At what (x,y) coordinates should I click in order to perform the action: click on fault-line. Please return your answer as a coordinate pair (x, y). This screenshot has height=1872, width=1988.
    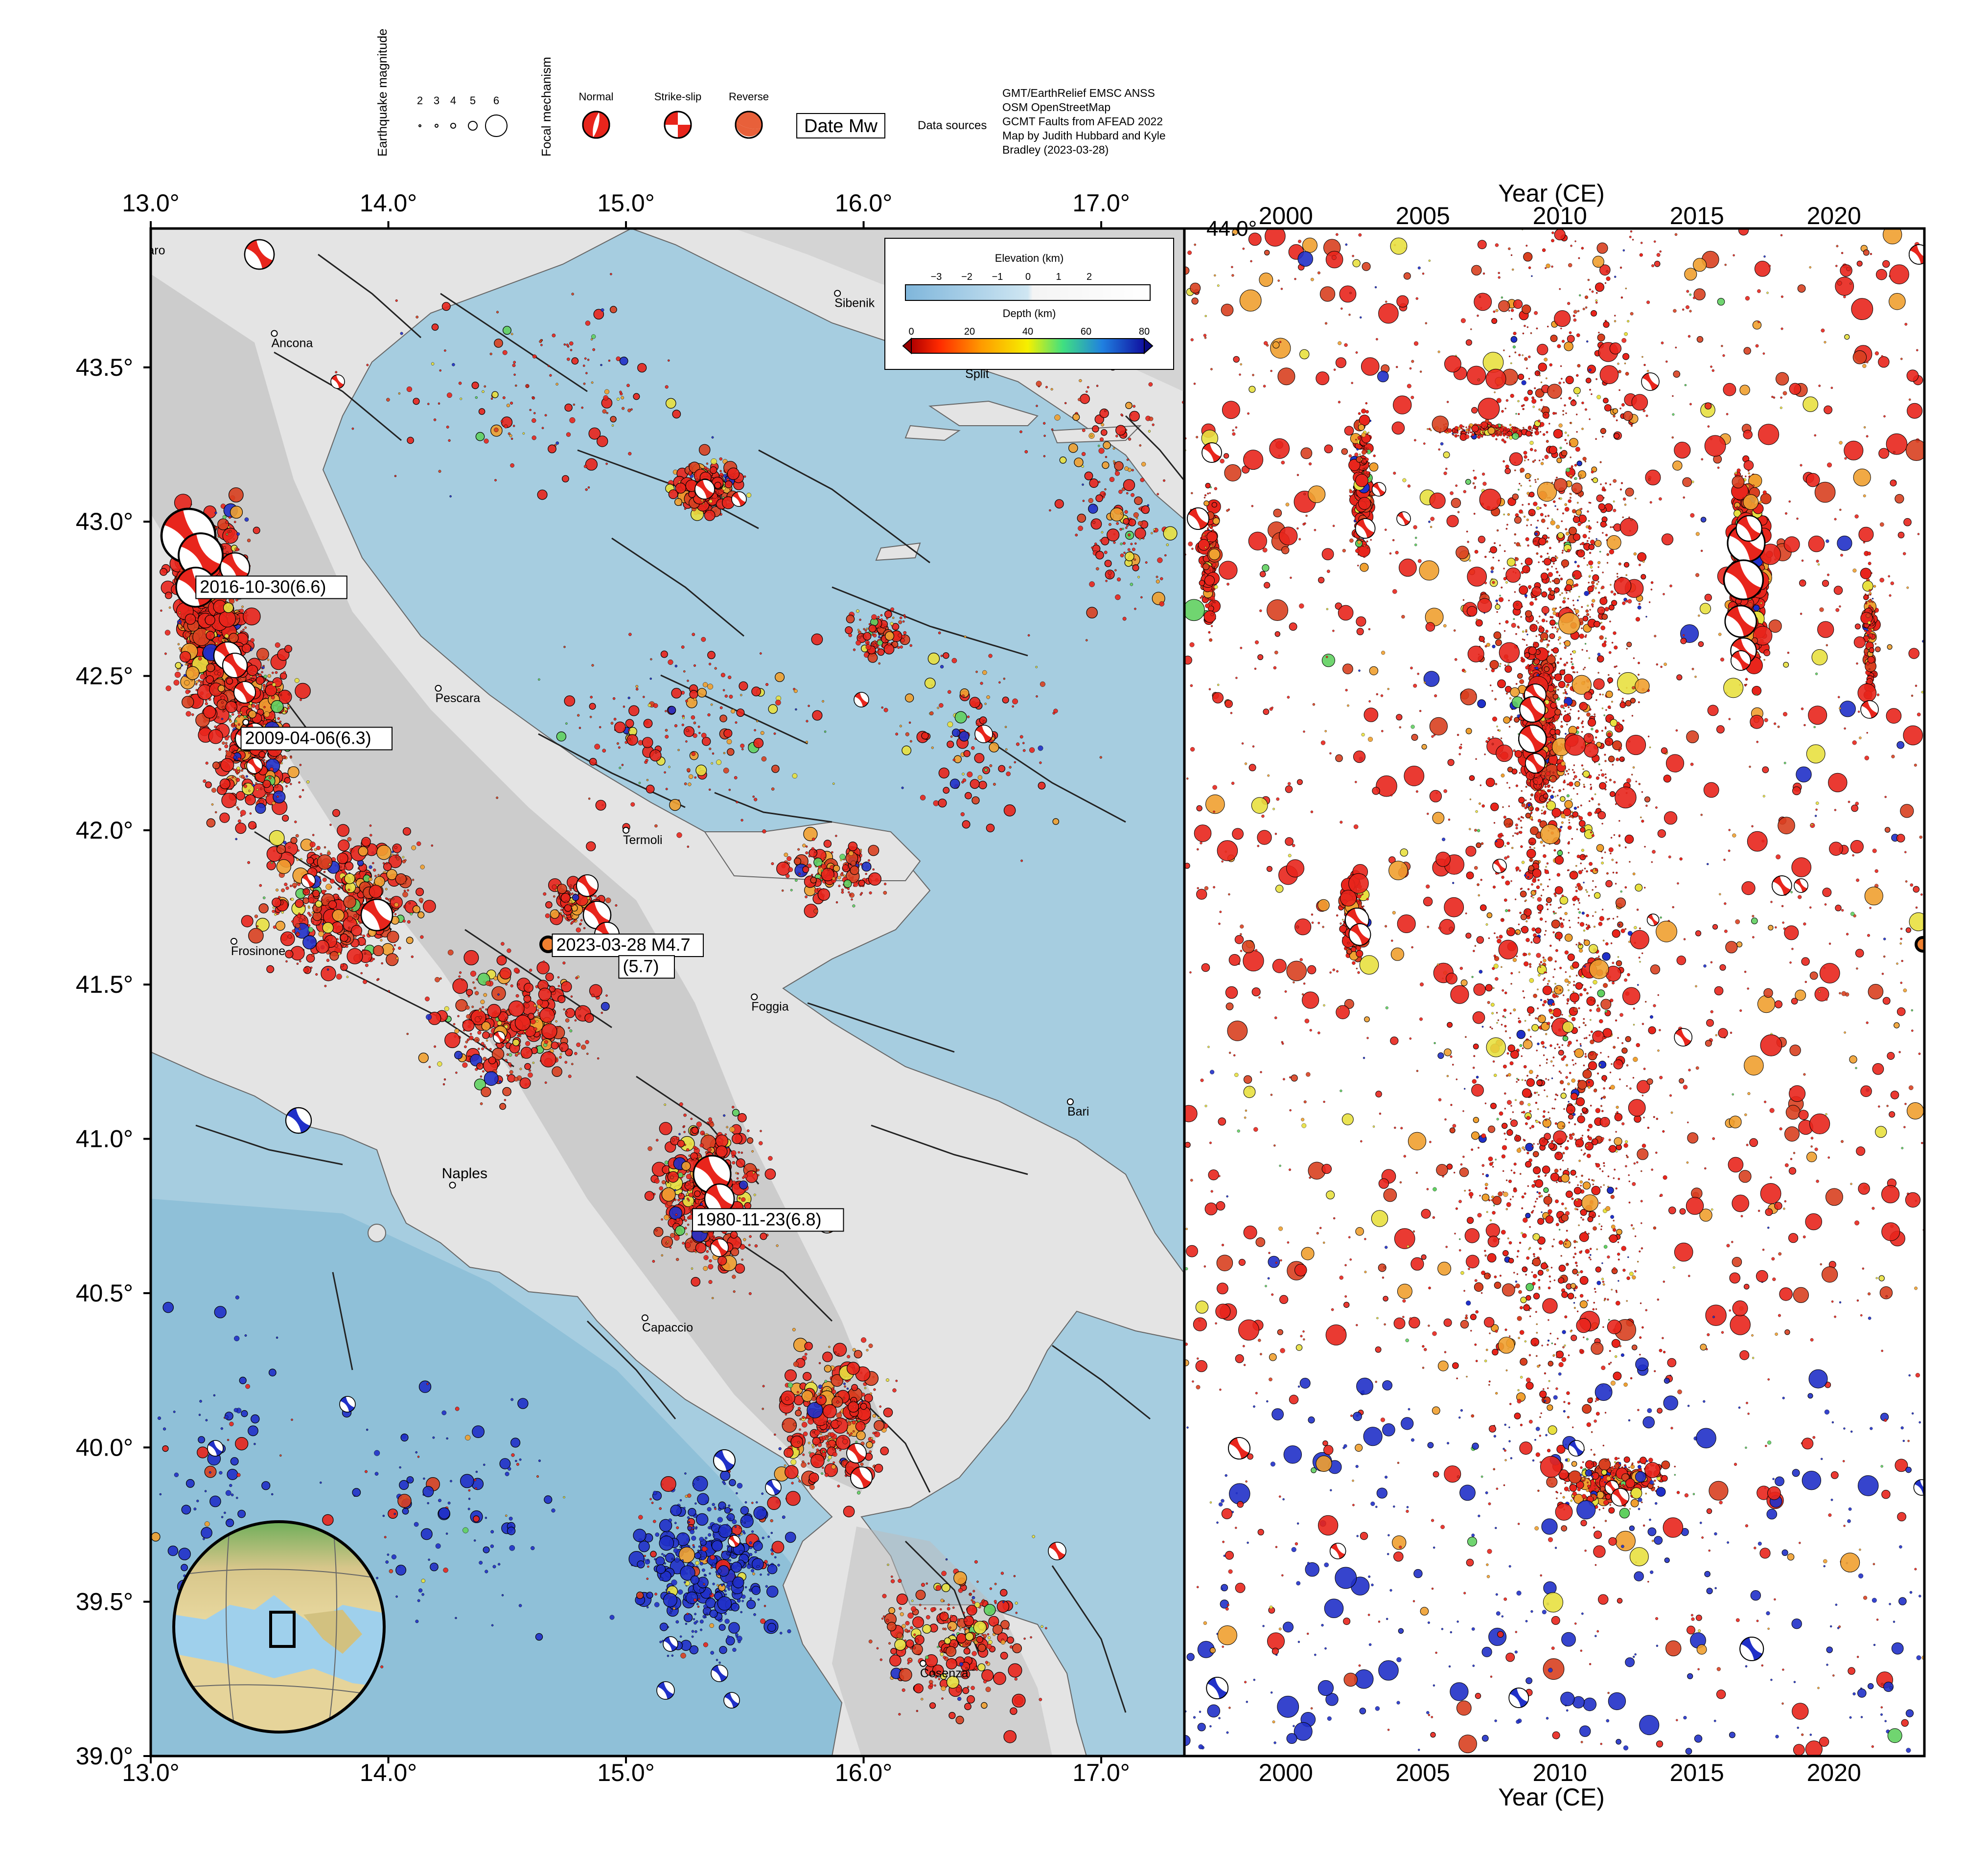
    Looking at the image, I should click on (893, 1443).